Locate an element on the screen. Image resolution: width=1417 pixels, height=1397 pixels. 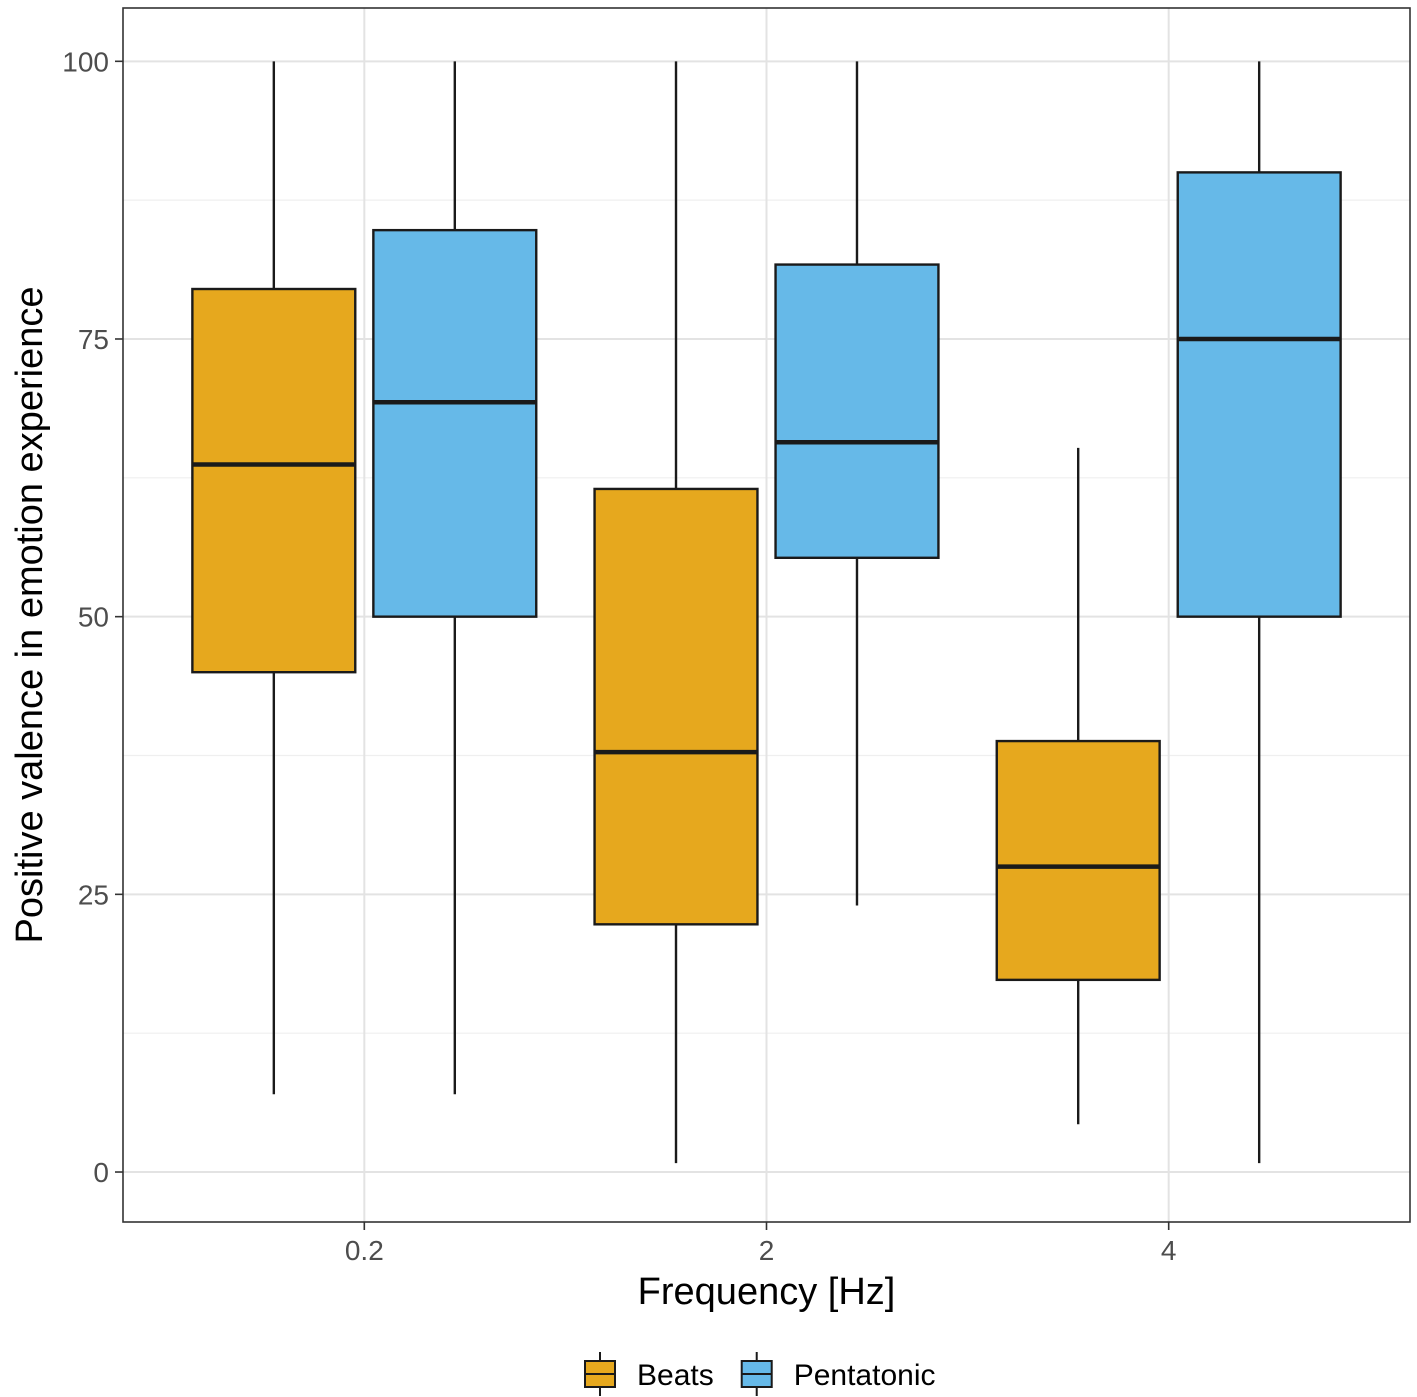
x-axis-title: Frequency [Hz] is located at coordinates (767, 1292).